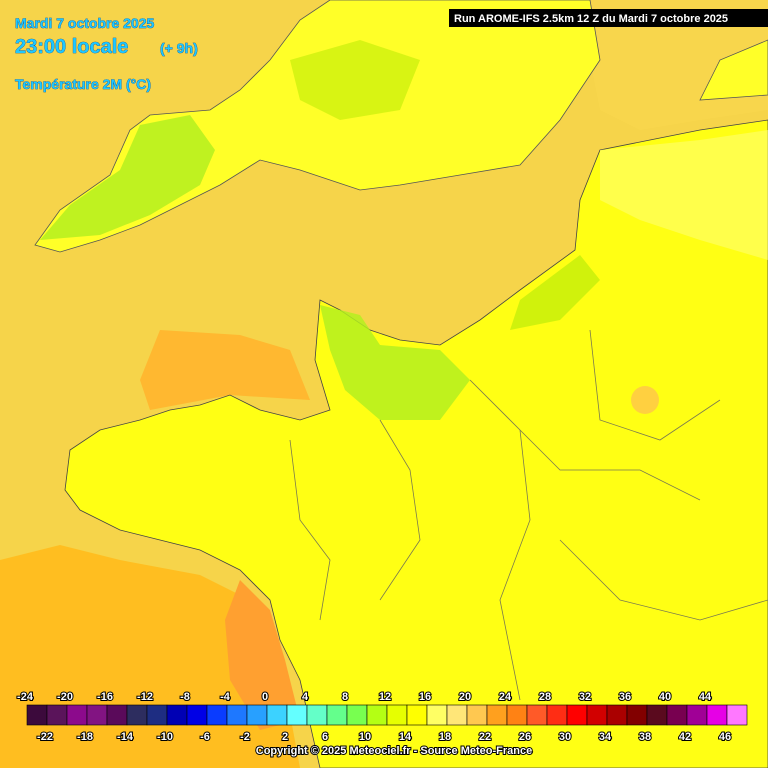  Describe the element at coordinates (555, 292) in the screenshot. I see `picardy-green` at that location.